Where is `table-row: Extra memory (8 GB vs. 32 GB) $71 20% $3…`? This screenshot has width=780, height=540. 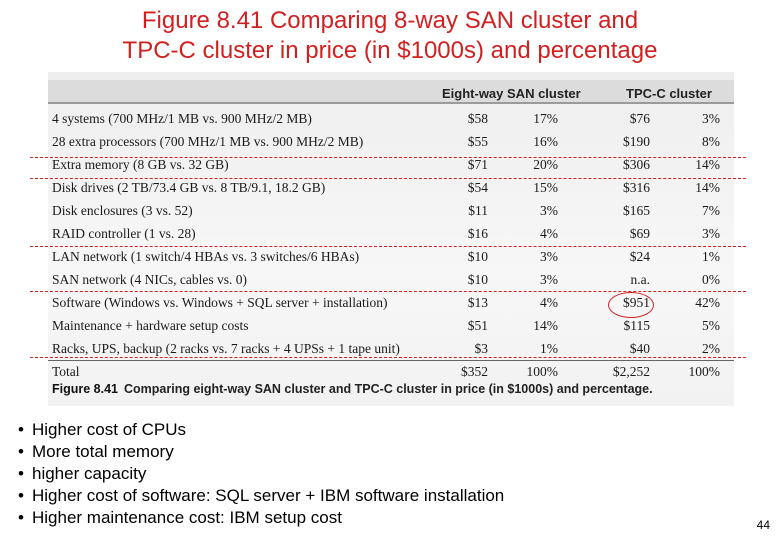
table-row: Extra memory (8 GB vs. 32 GB) $71 20% $3… is located at coordinates (391, 165).